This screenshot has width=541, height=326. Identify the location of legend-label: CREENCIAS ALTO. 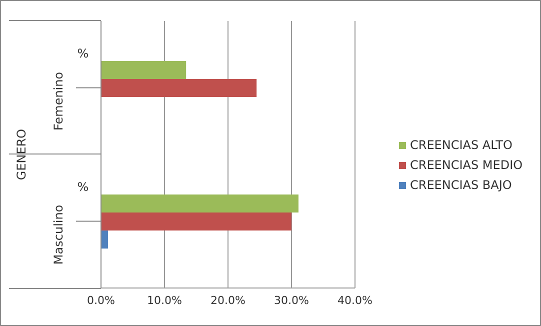
(461, 145).